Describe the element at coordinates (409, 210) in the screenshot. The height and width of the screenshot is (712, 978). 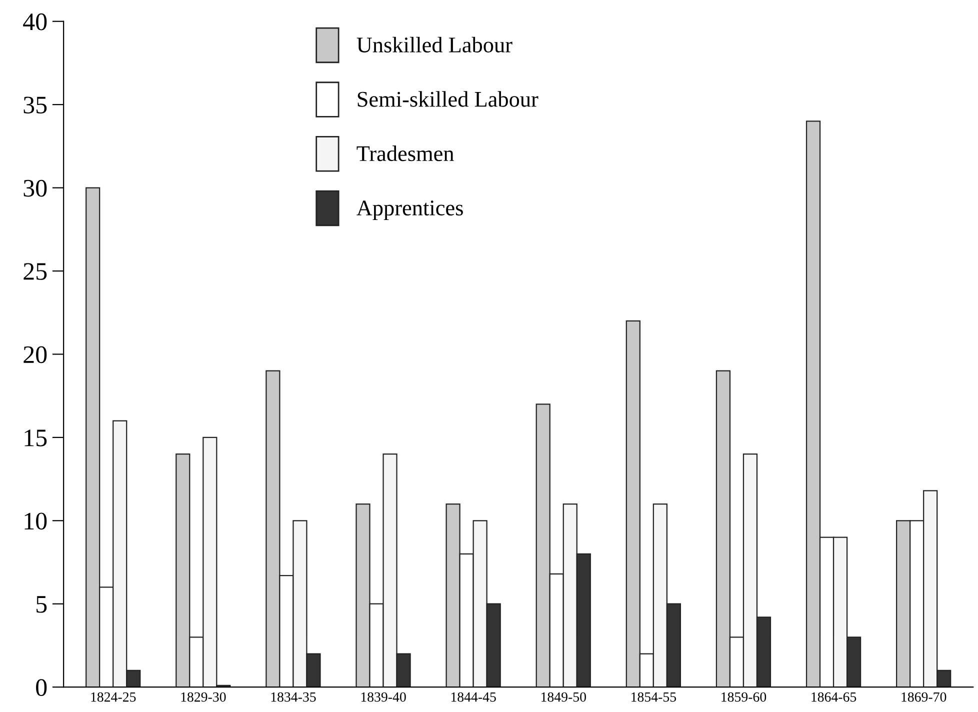
I see `legend-label: Apprentices` at that location.